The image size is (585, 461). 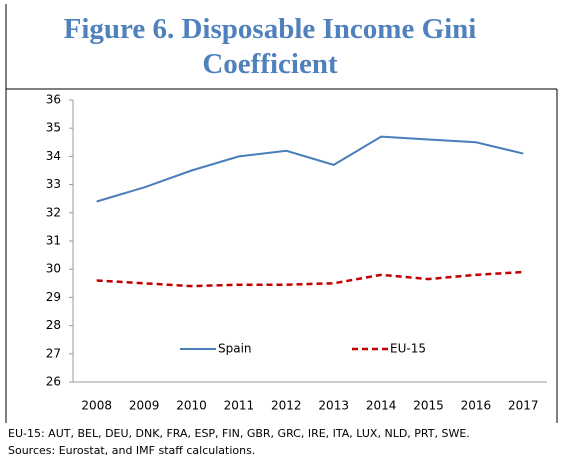 What do you see at coordinates (408, 349) in the screenshot?
I see `legend-label: EU-15` at bounding box center [408, 349].